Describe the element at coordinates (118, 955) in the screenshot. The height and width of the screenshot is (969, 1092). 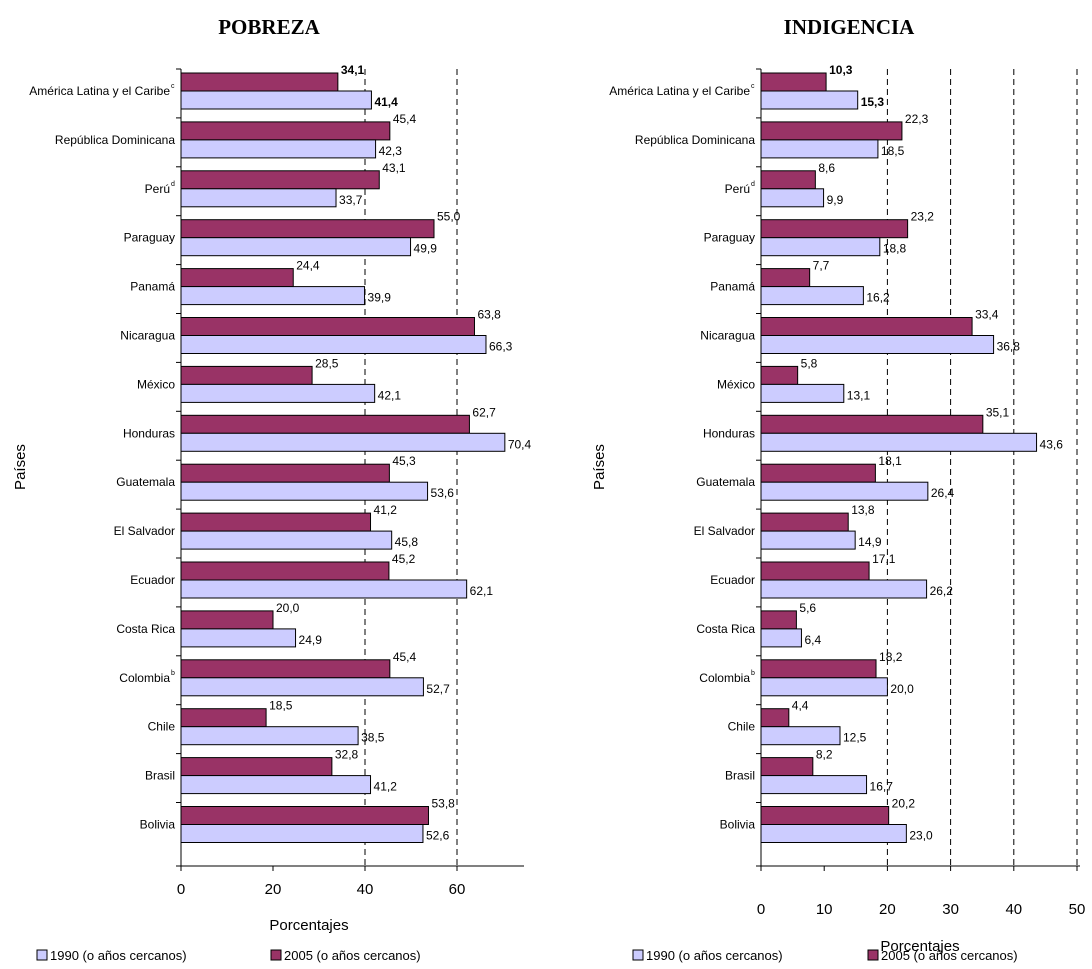
I see `pobreza-legend-1990-label: 1990 (o años cercanos)` at that location.